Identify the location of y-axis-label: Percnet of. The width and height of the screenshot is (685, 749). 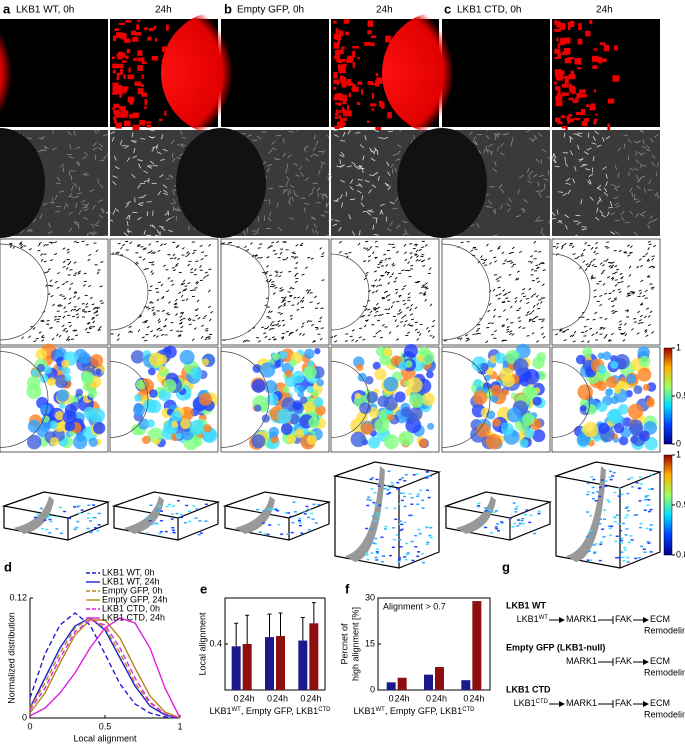
(344, 644).